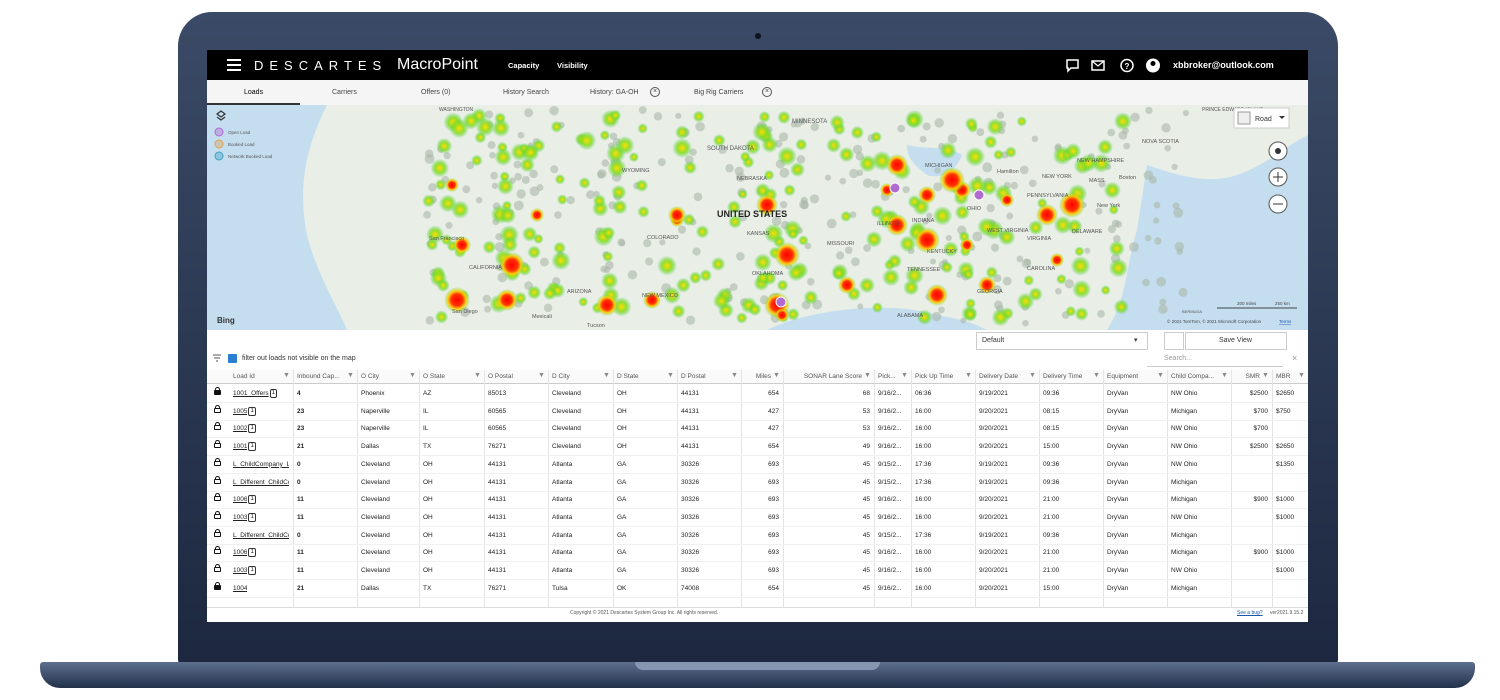 The height and width of the screenshot is (700, 1500). I want to click on bug-link: See a bug?, so click(1250, 613).